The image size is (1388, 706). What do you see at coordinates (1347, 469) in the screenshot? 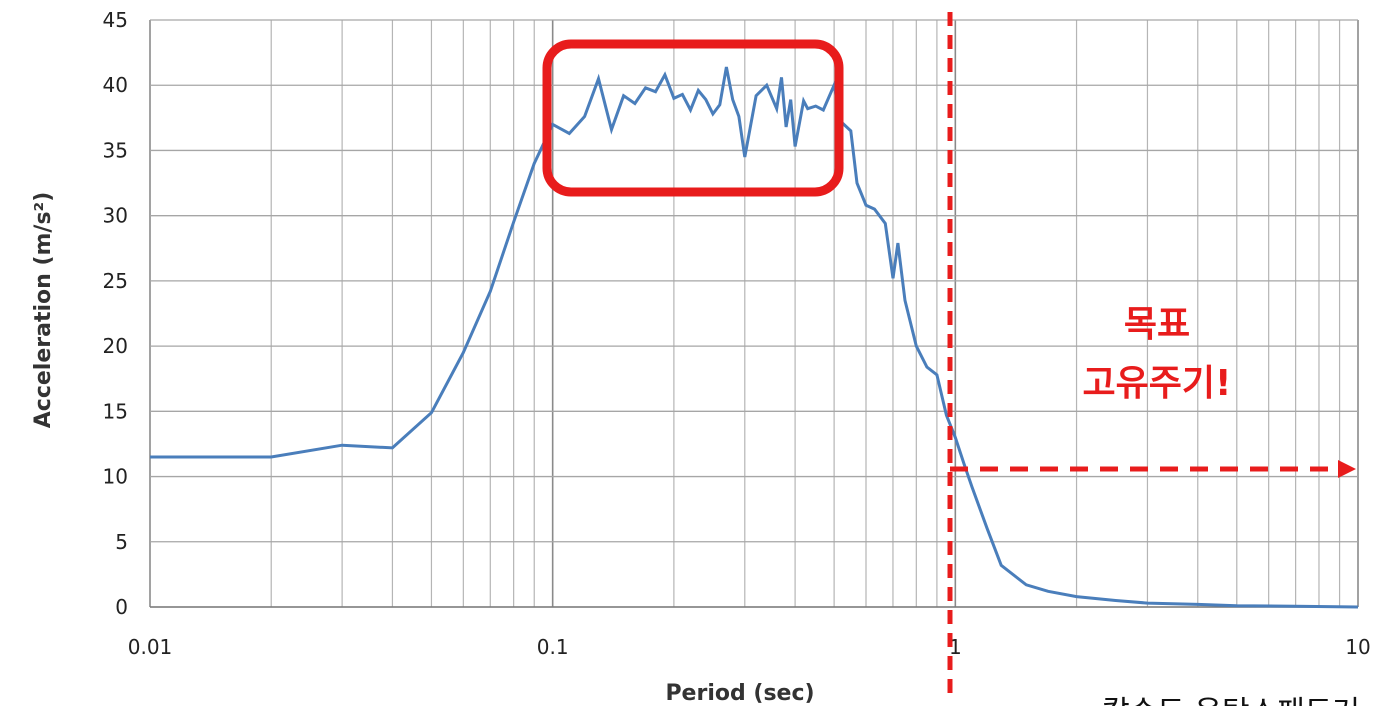
I see `arrow-head-icon` at bounding box center [1347, 469].